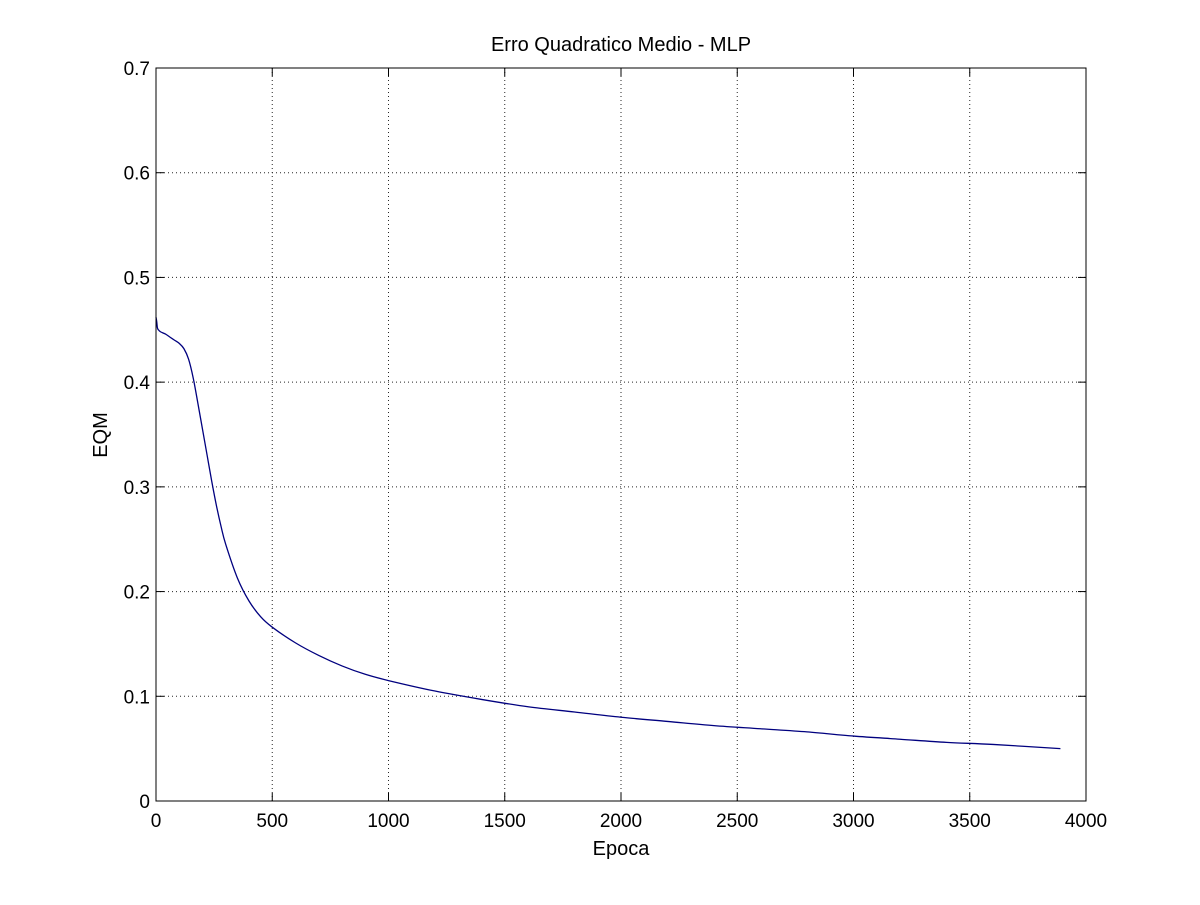 The height and width of the screenshot is (905, 1200). I want to click on x-tick-label: 3000, so click(853, 821).